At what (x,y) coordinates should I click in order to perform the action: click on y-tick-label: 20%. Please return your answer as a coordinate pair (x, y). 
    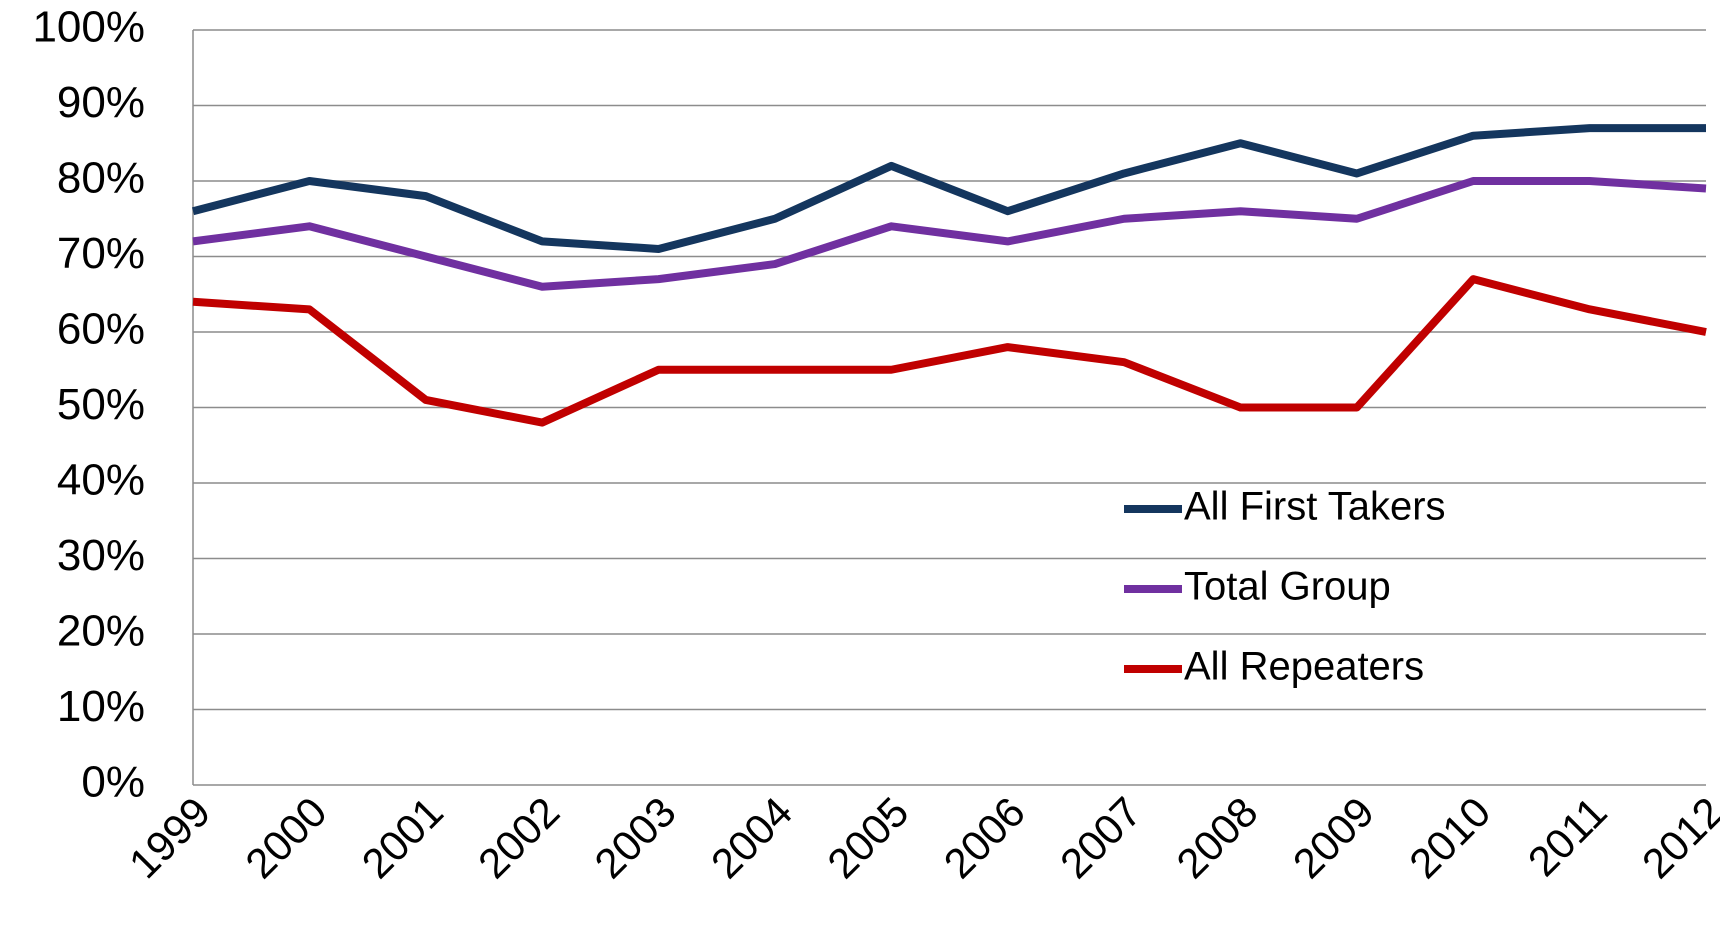
    Looking at the image, I should click on (101, 631).